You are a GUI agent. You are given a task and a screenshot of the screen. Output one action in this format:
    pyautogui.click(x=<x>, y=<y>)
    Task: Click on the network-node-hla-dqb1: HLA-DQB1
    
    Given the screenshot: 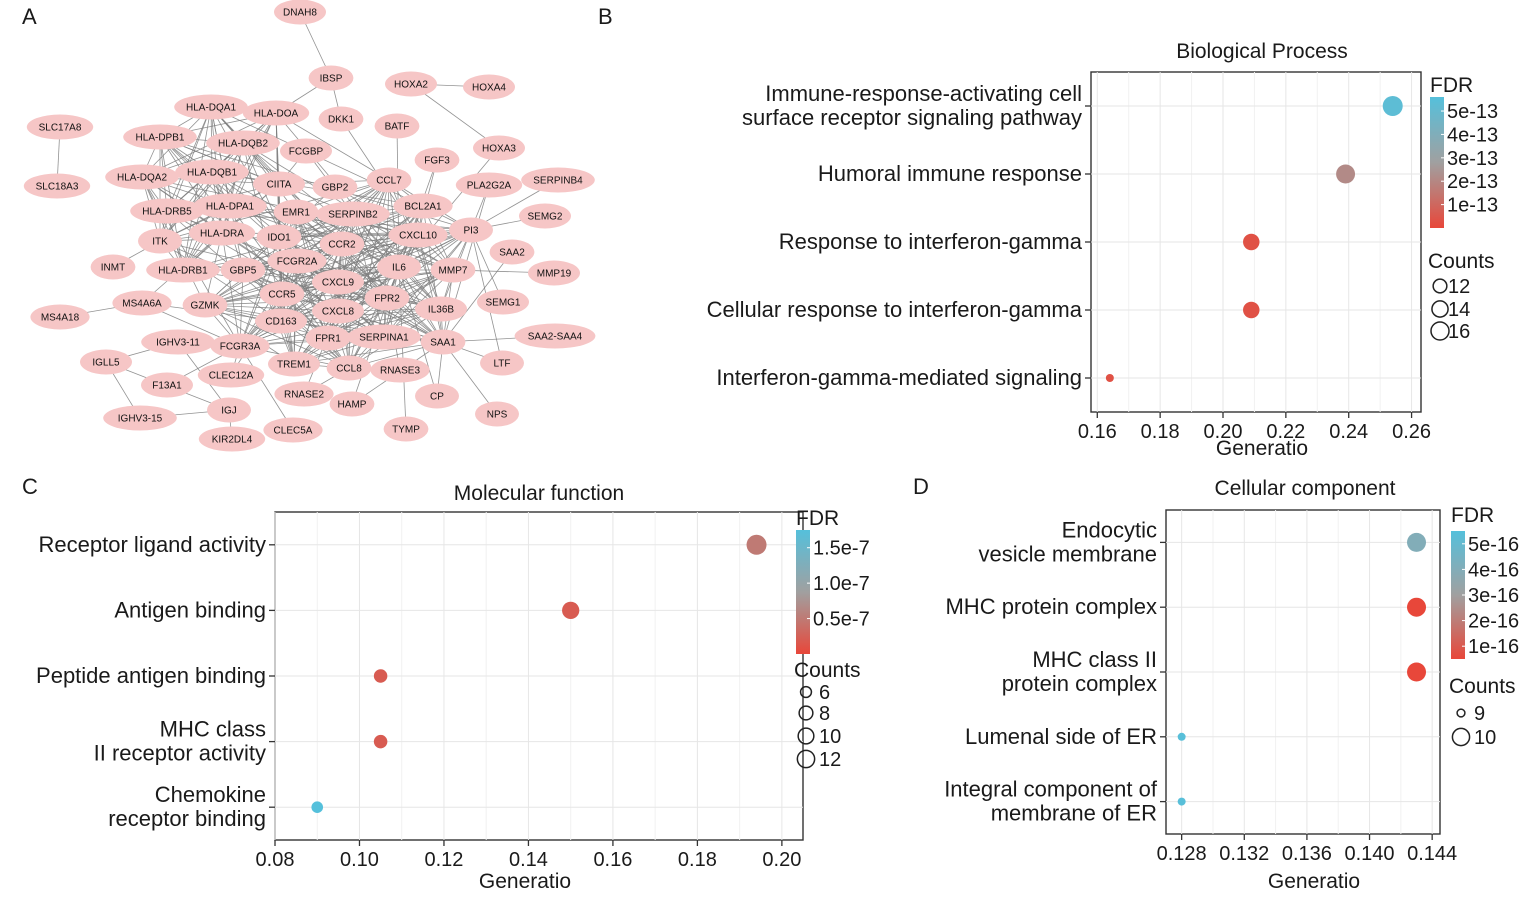 What is the action you would take?
    pyautogui.click(x=212, y=172)
    